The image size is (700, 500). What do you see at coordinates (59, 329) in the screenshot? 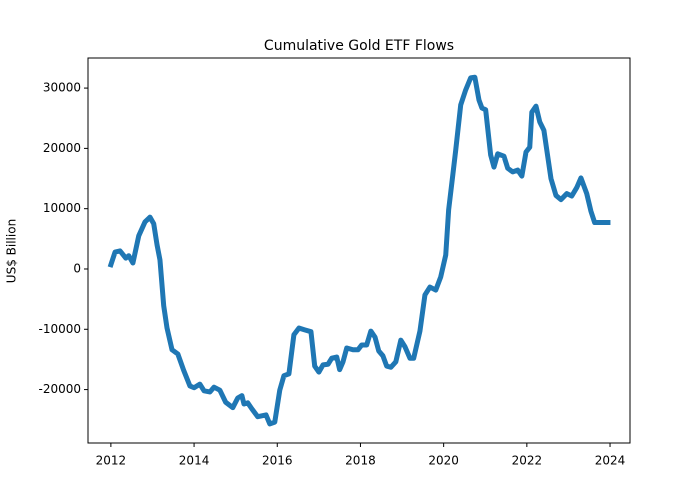
I see `y-tick-label: -10000` at bounding box center [59, 329].